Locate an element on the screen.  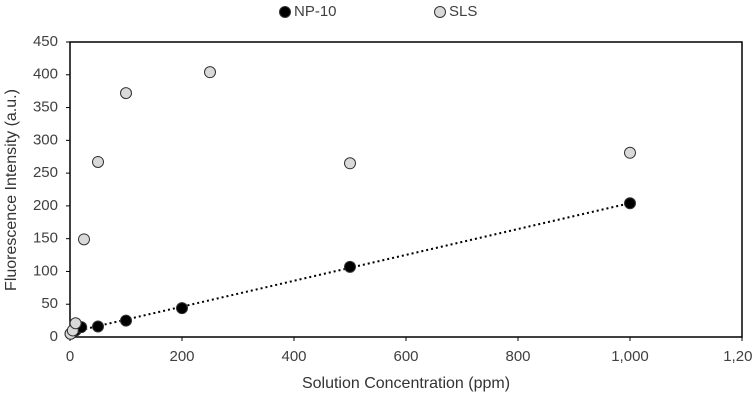
x-tick-label: 600 is located at coordinates (405, 356).